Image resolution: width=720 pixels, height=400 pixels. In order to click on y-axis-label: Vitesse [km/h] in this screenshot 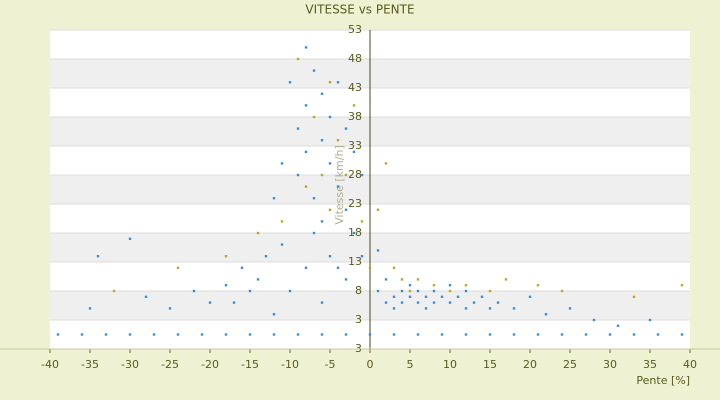, I will do `click(339, 185)`.